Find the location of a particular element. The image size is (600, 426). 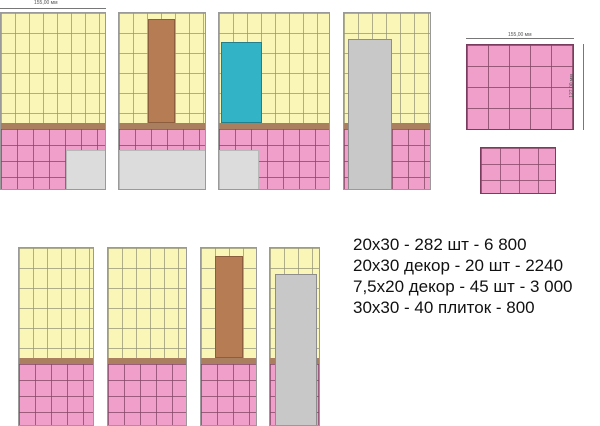

tile-panel-small is located at coordinates (518, 170).